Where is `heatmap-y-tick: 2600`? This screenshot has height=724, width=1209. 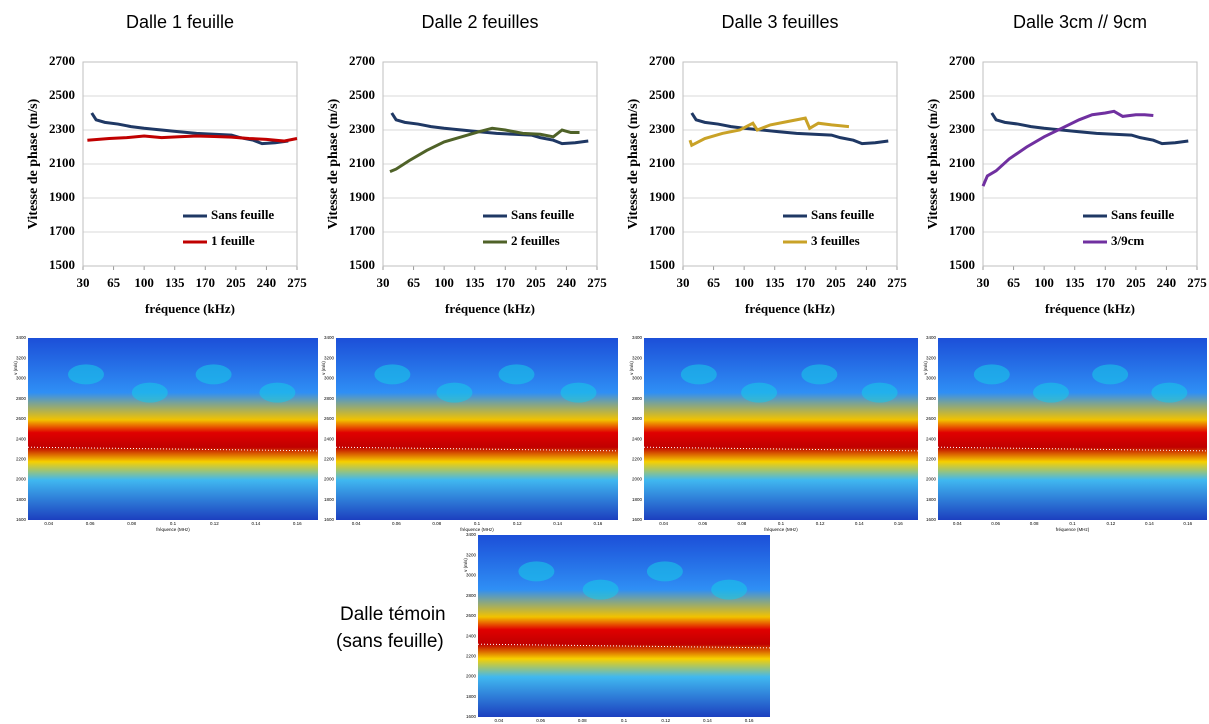 heatmap-y-tick: 2600 is located at coordinates (471, 615).